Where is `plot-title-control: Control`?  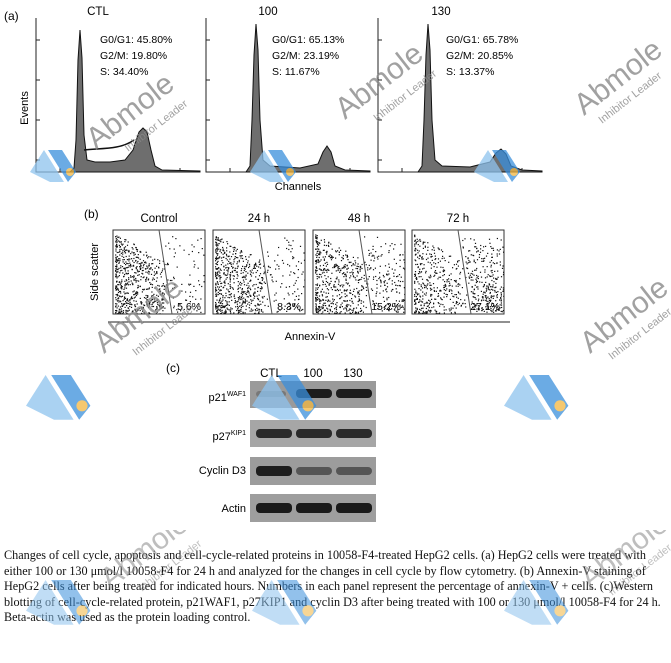 plot-title-control: Control is located at coordinates (158, 219).